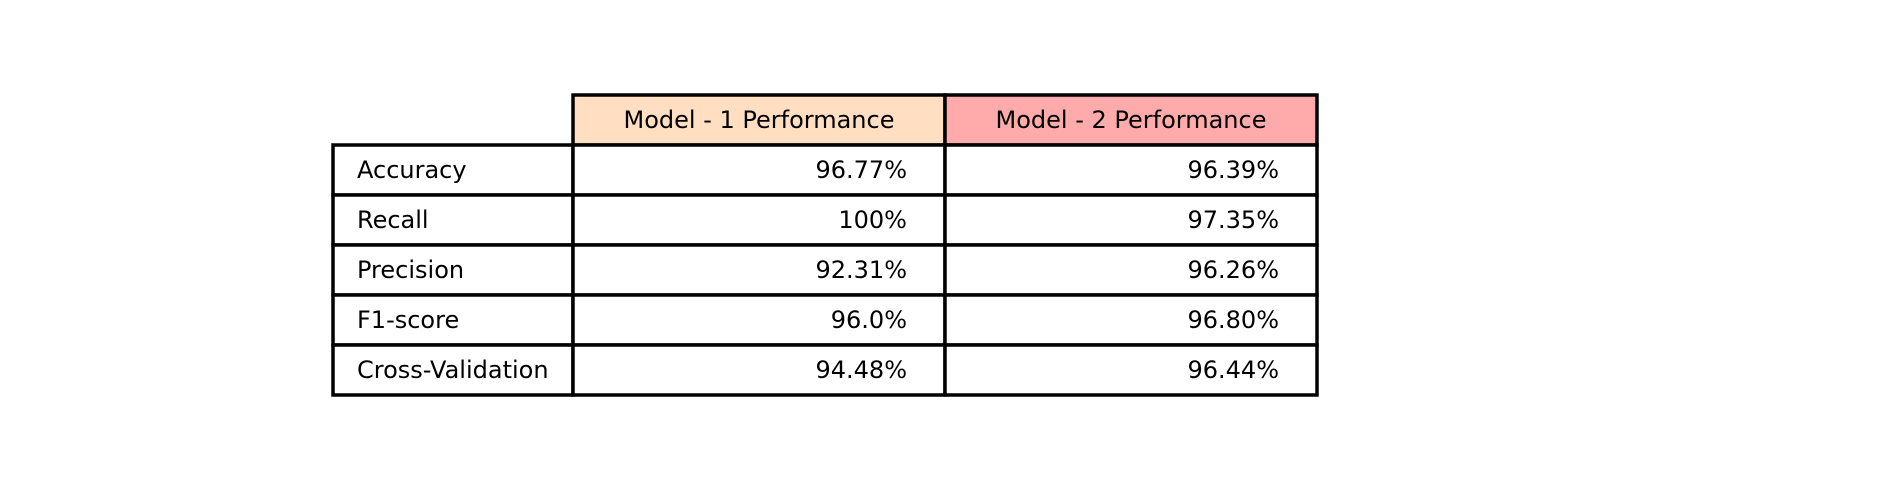 The width and height of the screenshot is (1890, 496). Describe the element at coordinates (1233, 270) in the screenshot. I see `cell-value: 96.26%` at that location.